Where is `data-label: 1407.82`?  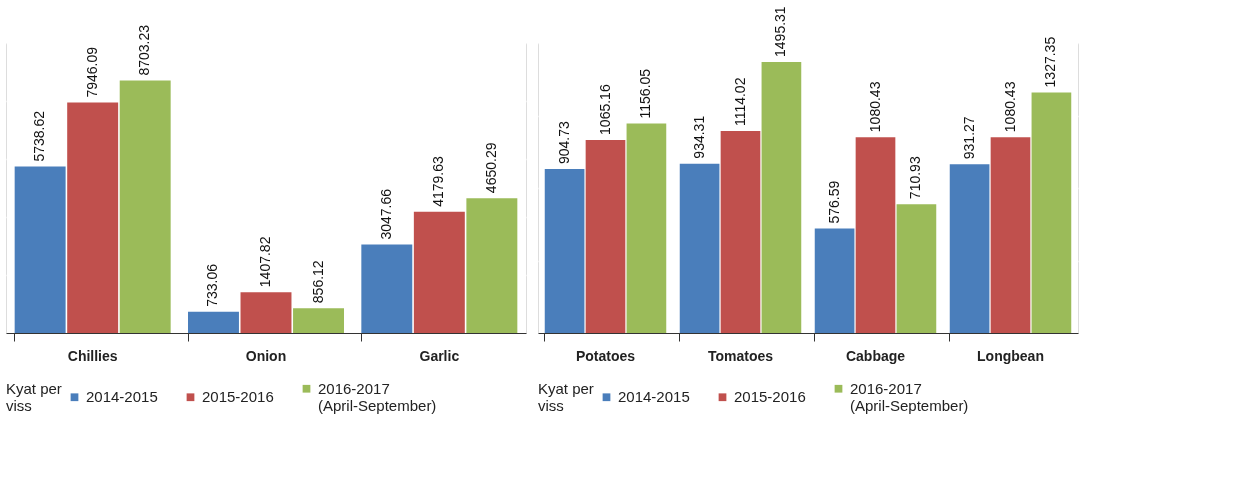
data-label: 1407.82 is located at coordinates (265, 262).